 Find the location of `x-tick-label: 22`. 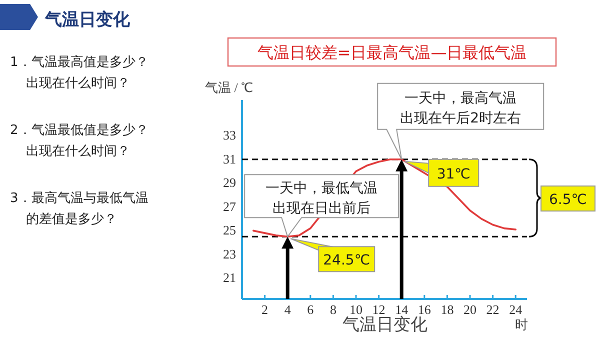

x-tick-label: 22 is located at coordinates (493, 309).